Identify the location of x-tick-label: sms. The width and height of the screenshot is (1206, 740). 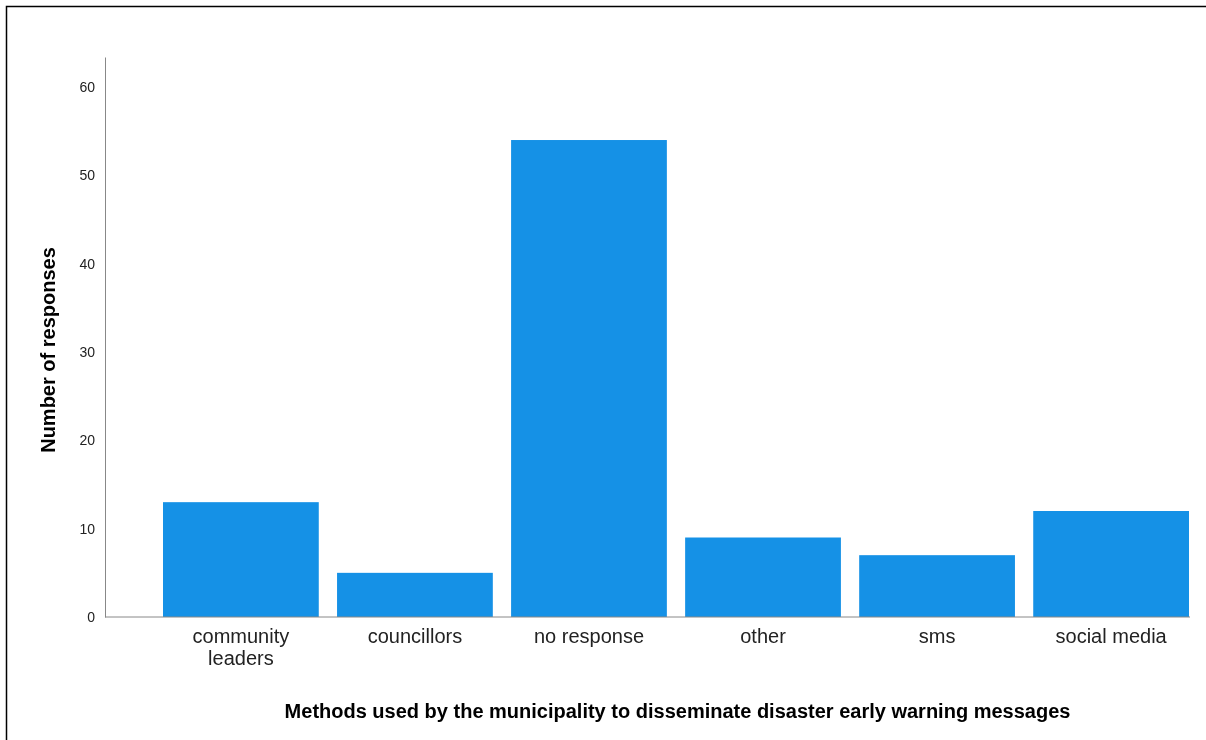
(937, 636).